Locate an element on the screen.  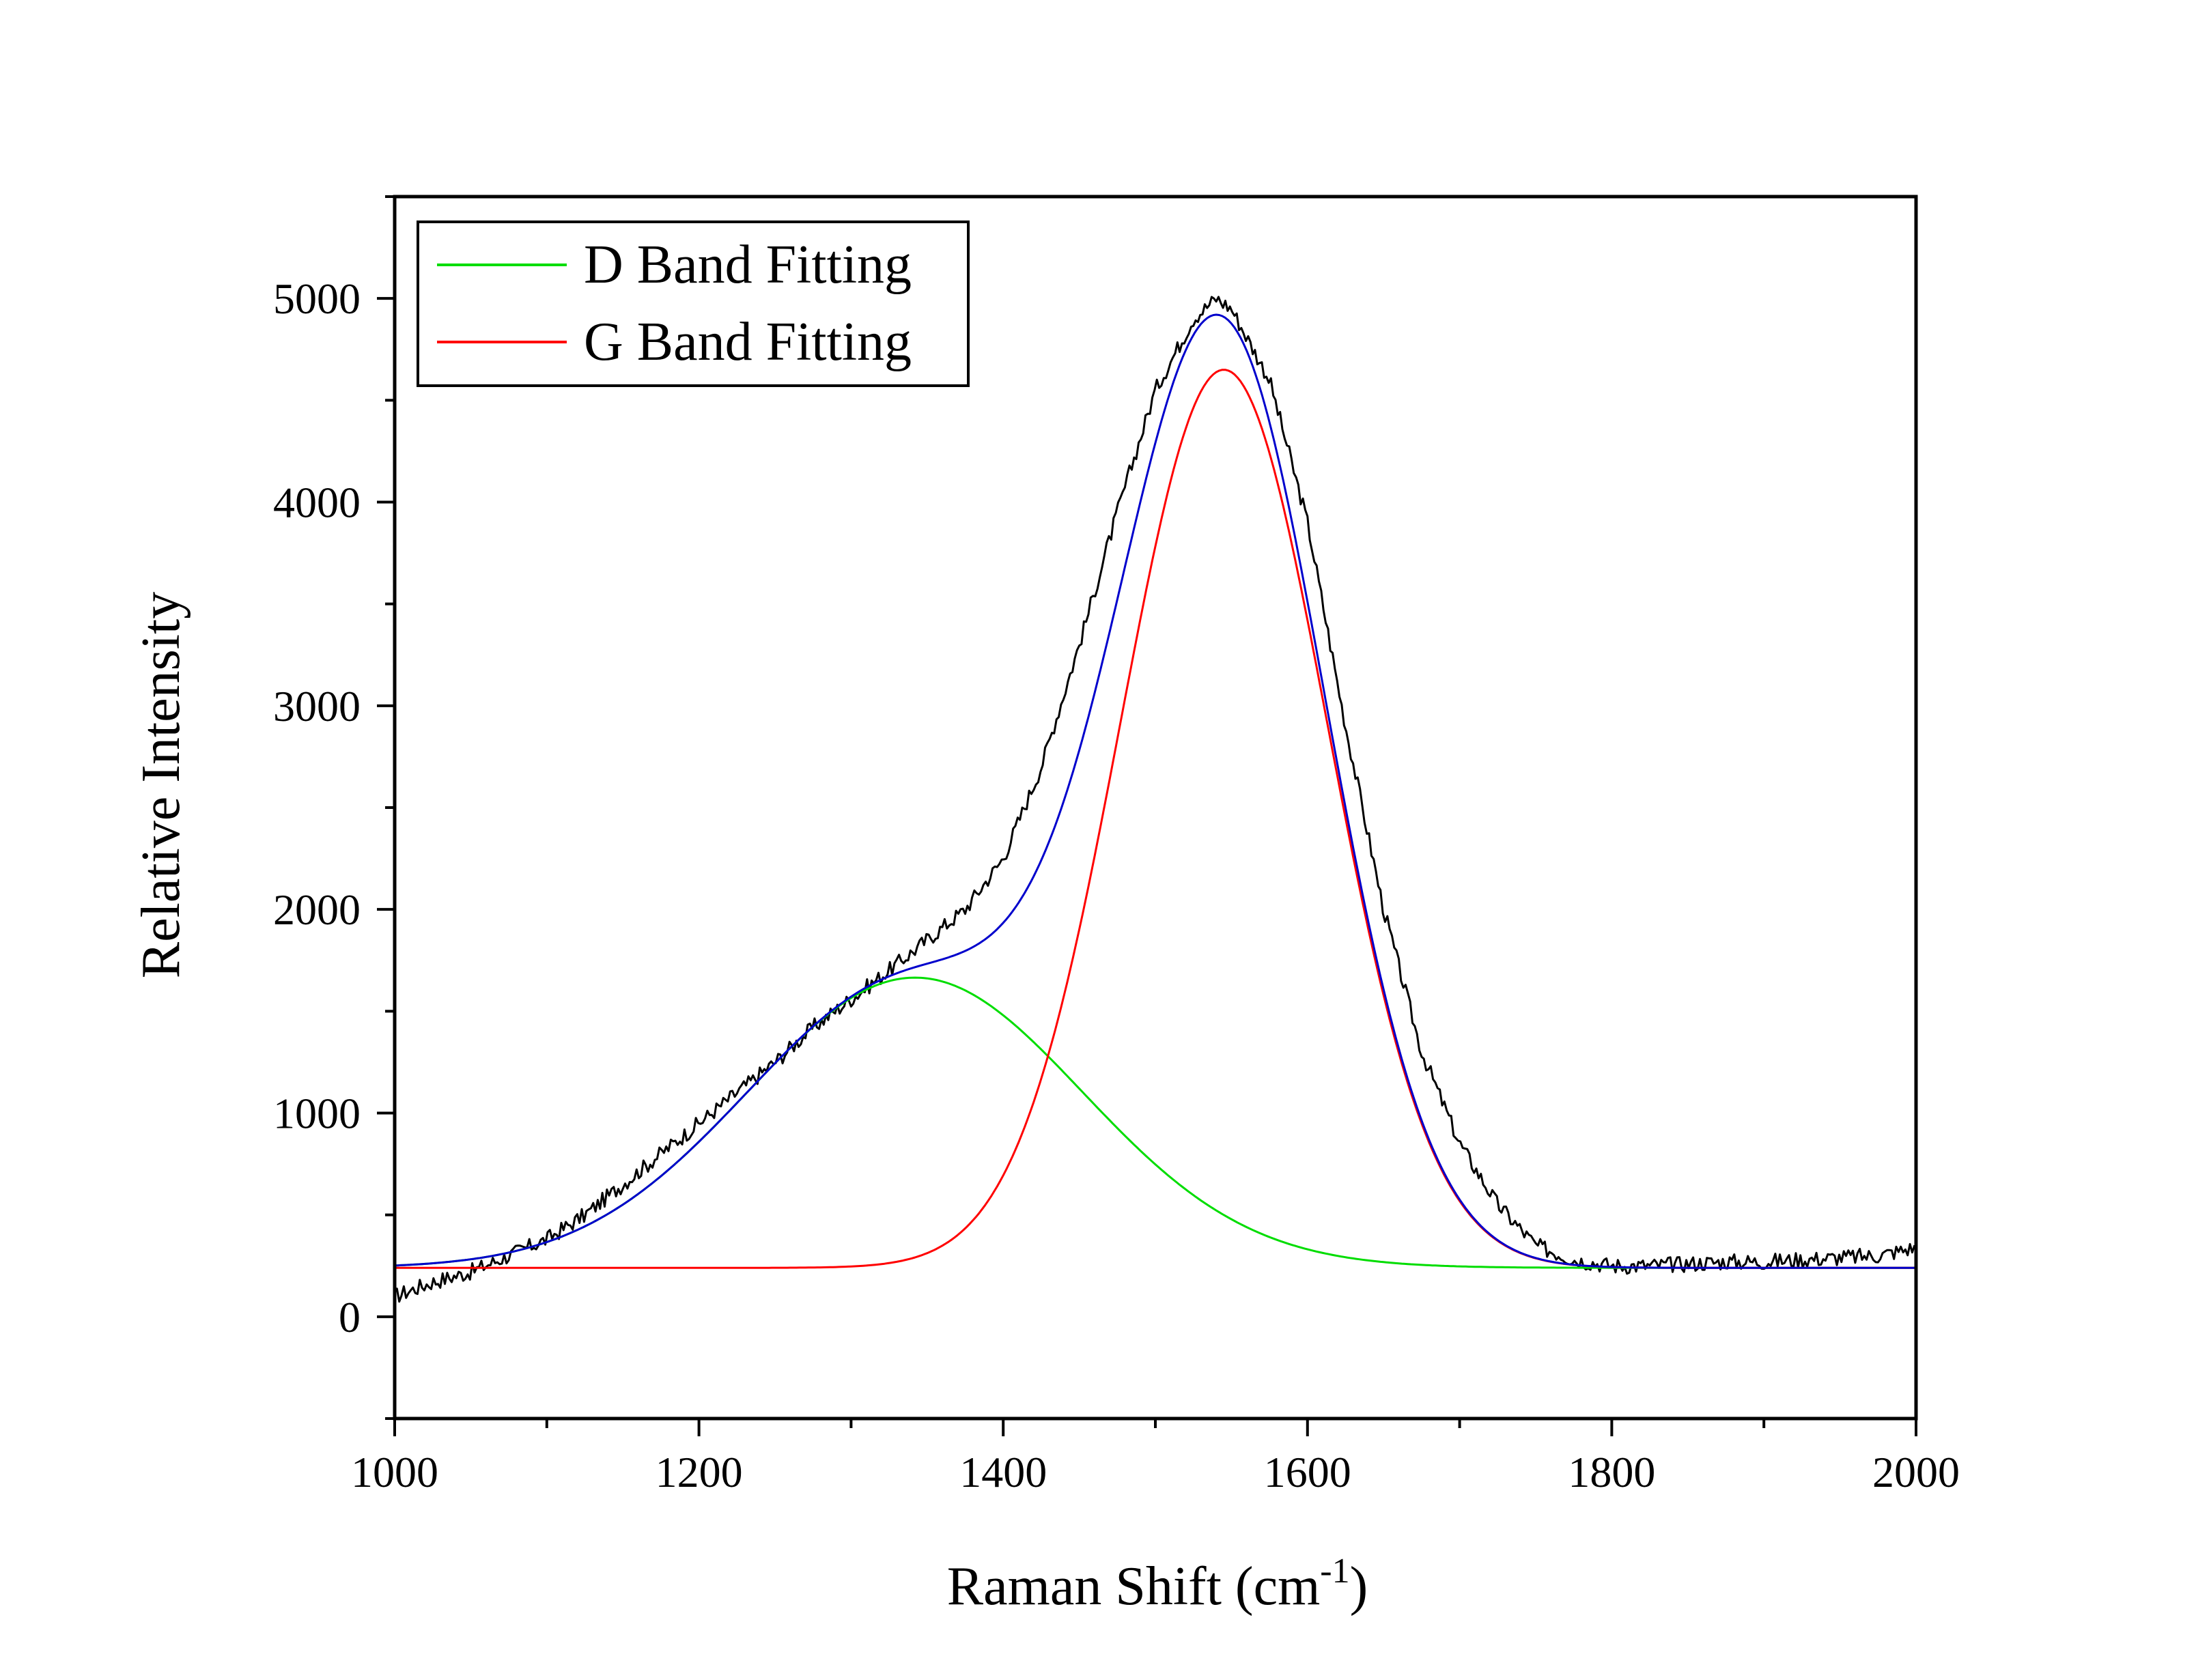
y-tick-label: 5000 is located at coordinates (317, 298).